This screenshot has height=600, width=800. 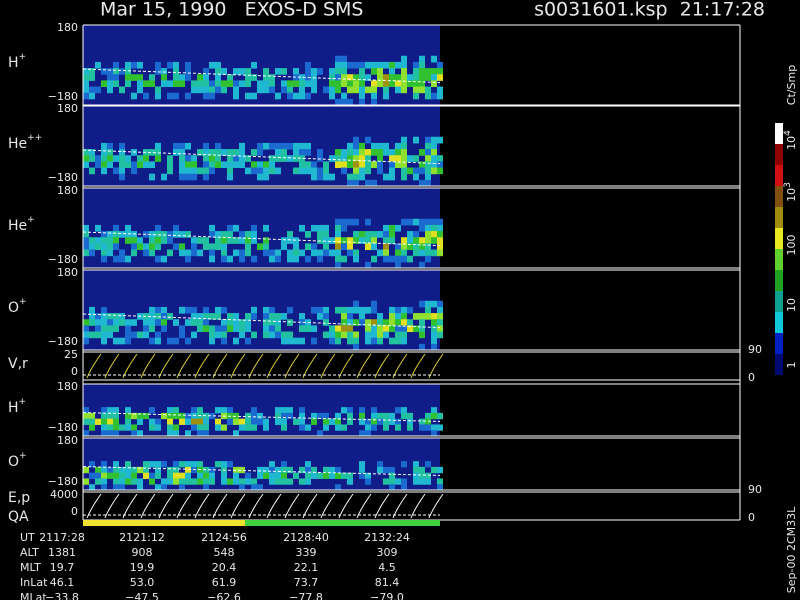 I want to click on right-tick-label: 90, so click(x=755, y=349).